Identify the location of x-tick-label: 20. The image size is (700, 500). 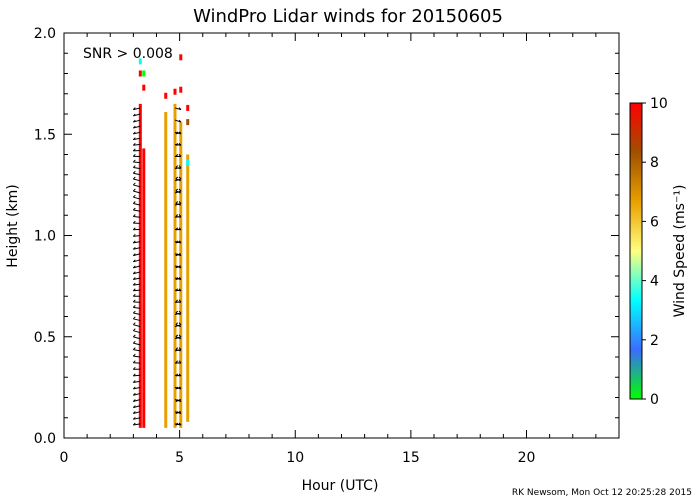
(527, 458).